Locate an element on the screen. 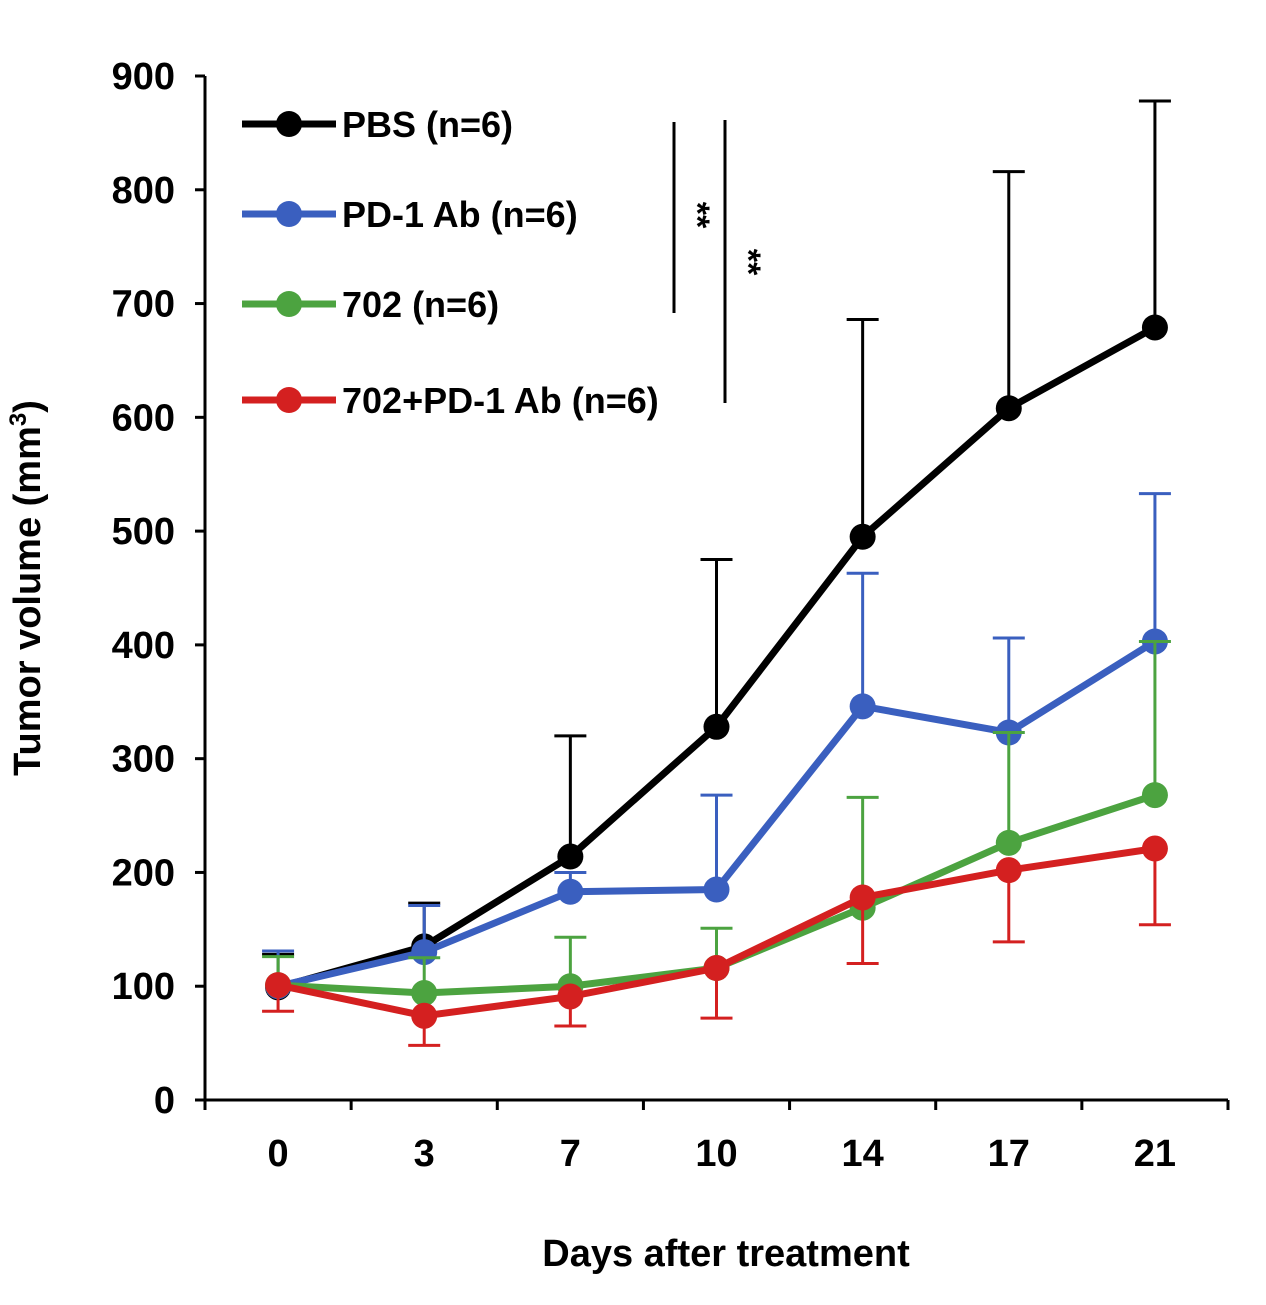 This screenshot has height=1305, width=1266. y-tick-label: 700 is located at coordinates (143, 305).